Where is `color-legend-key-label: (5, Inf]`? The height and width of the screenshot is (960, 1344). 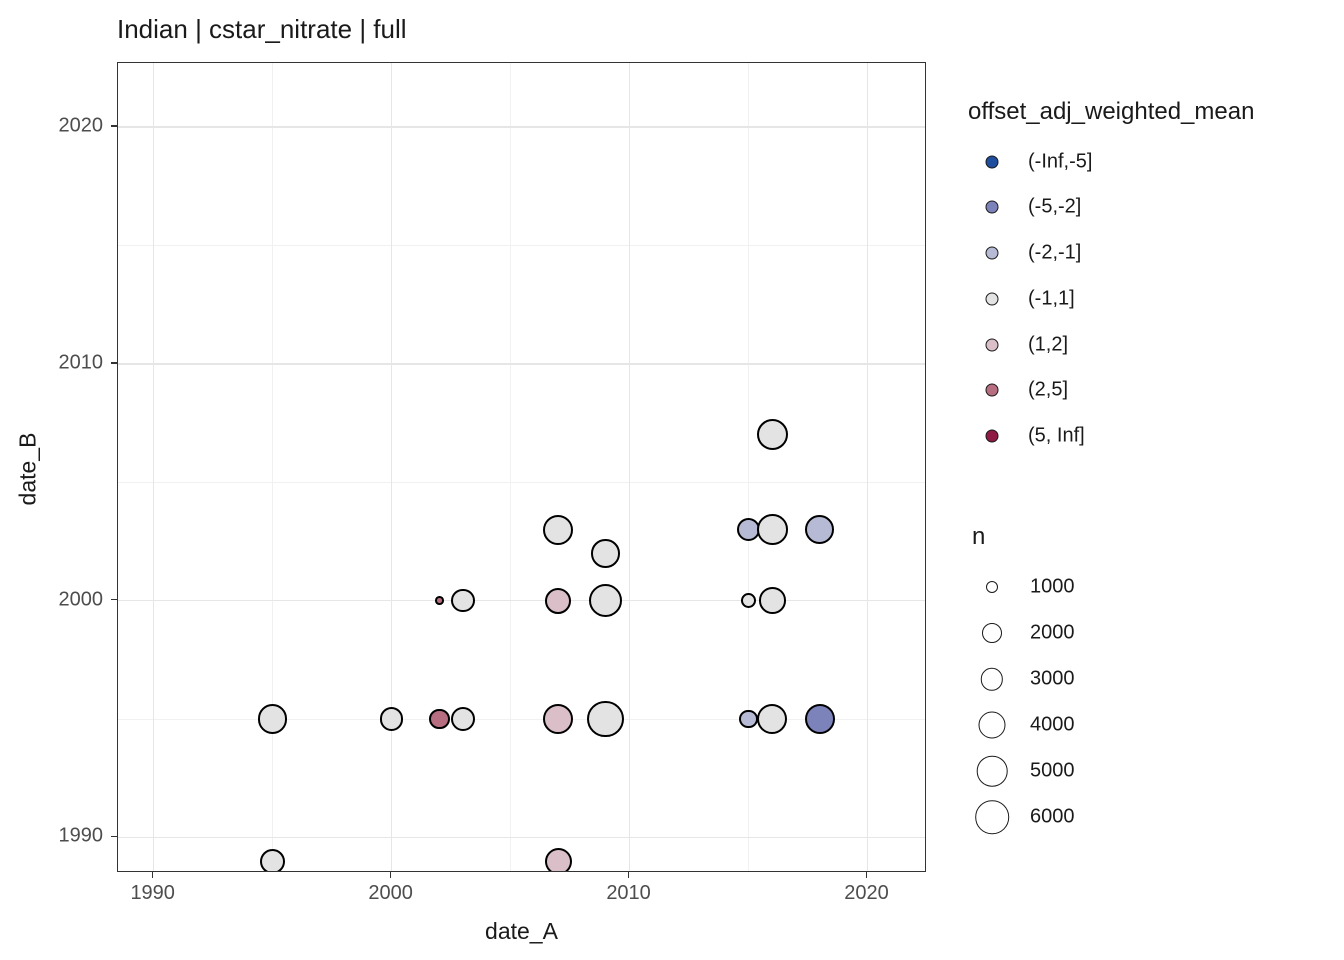
color-legend-key-label: (5, Inf] is located at coordinates (1056, 435).